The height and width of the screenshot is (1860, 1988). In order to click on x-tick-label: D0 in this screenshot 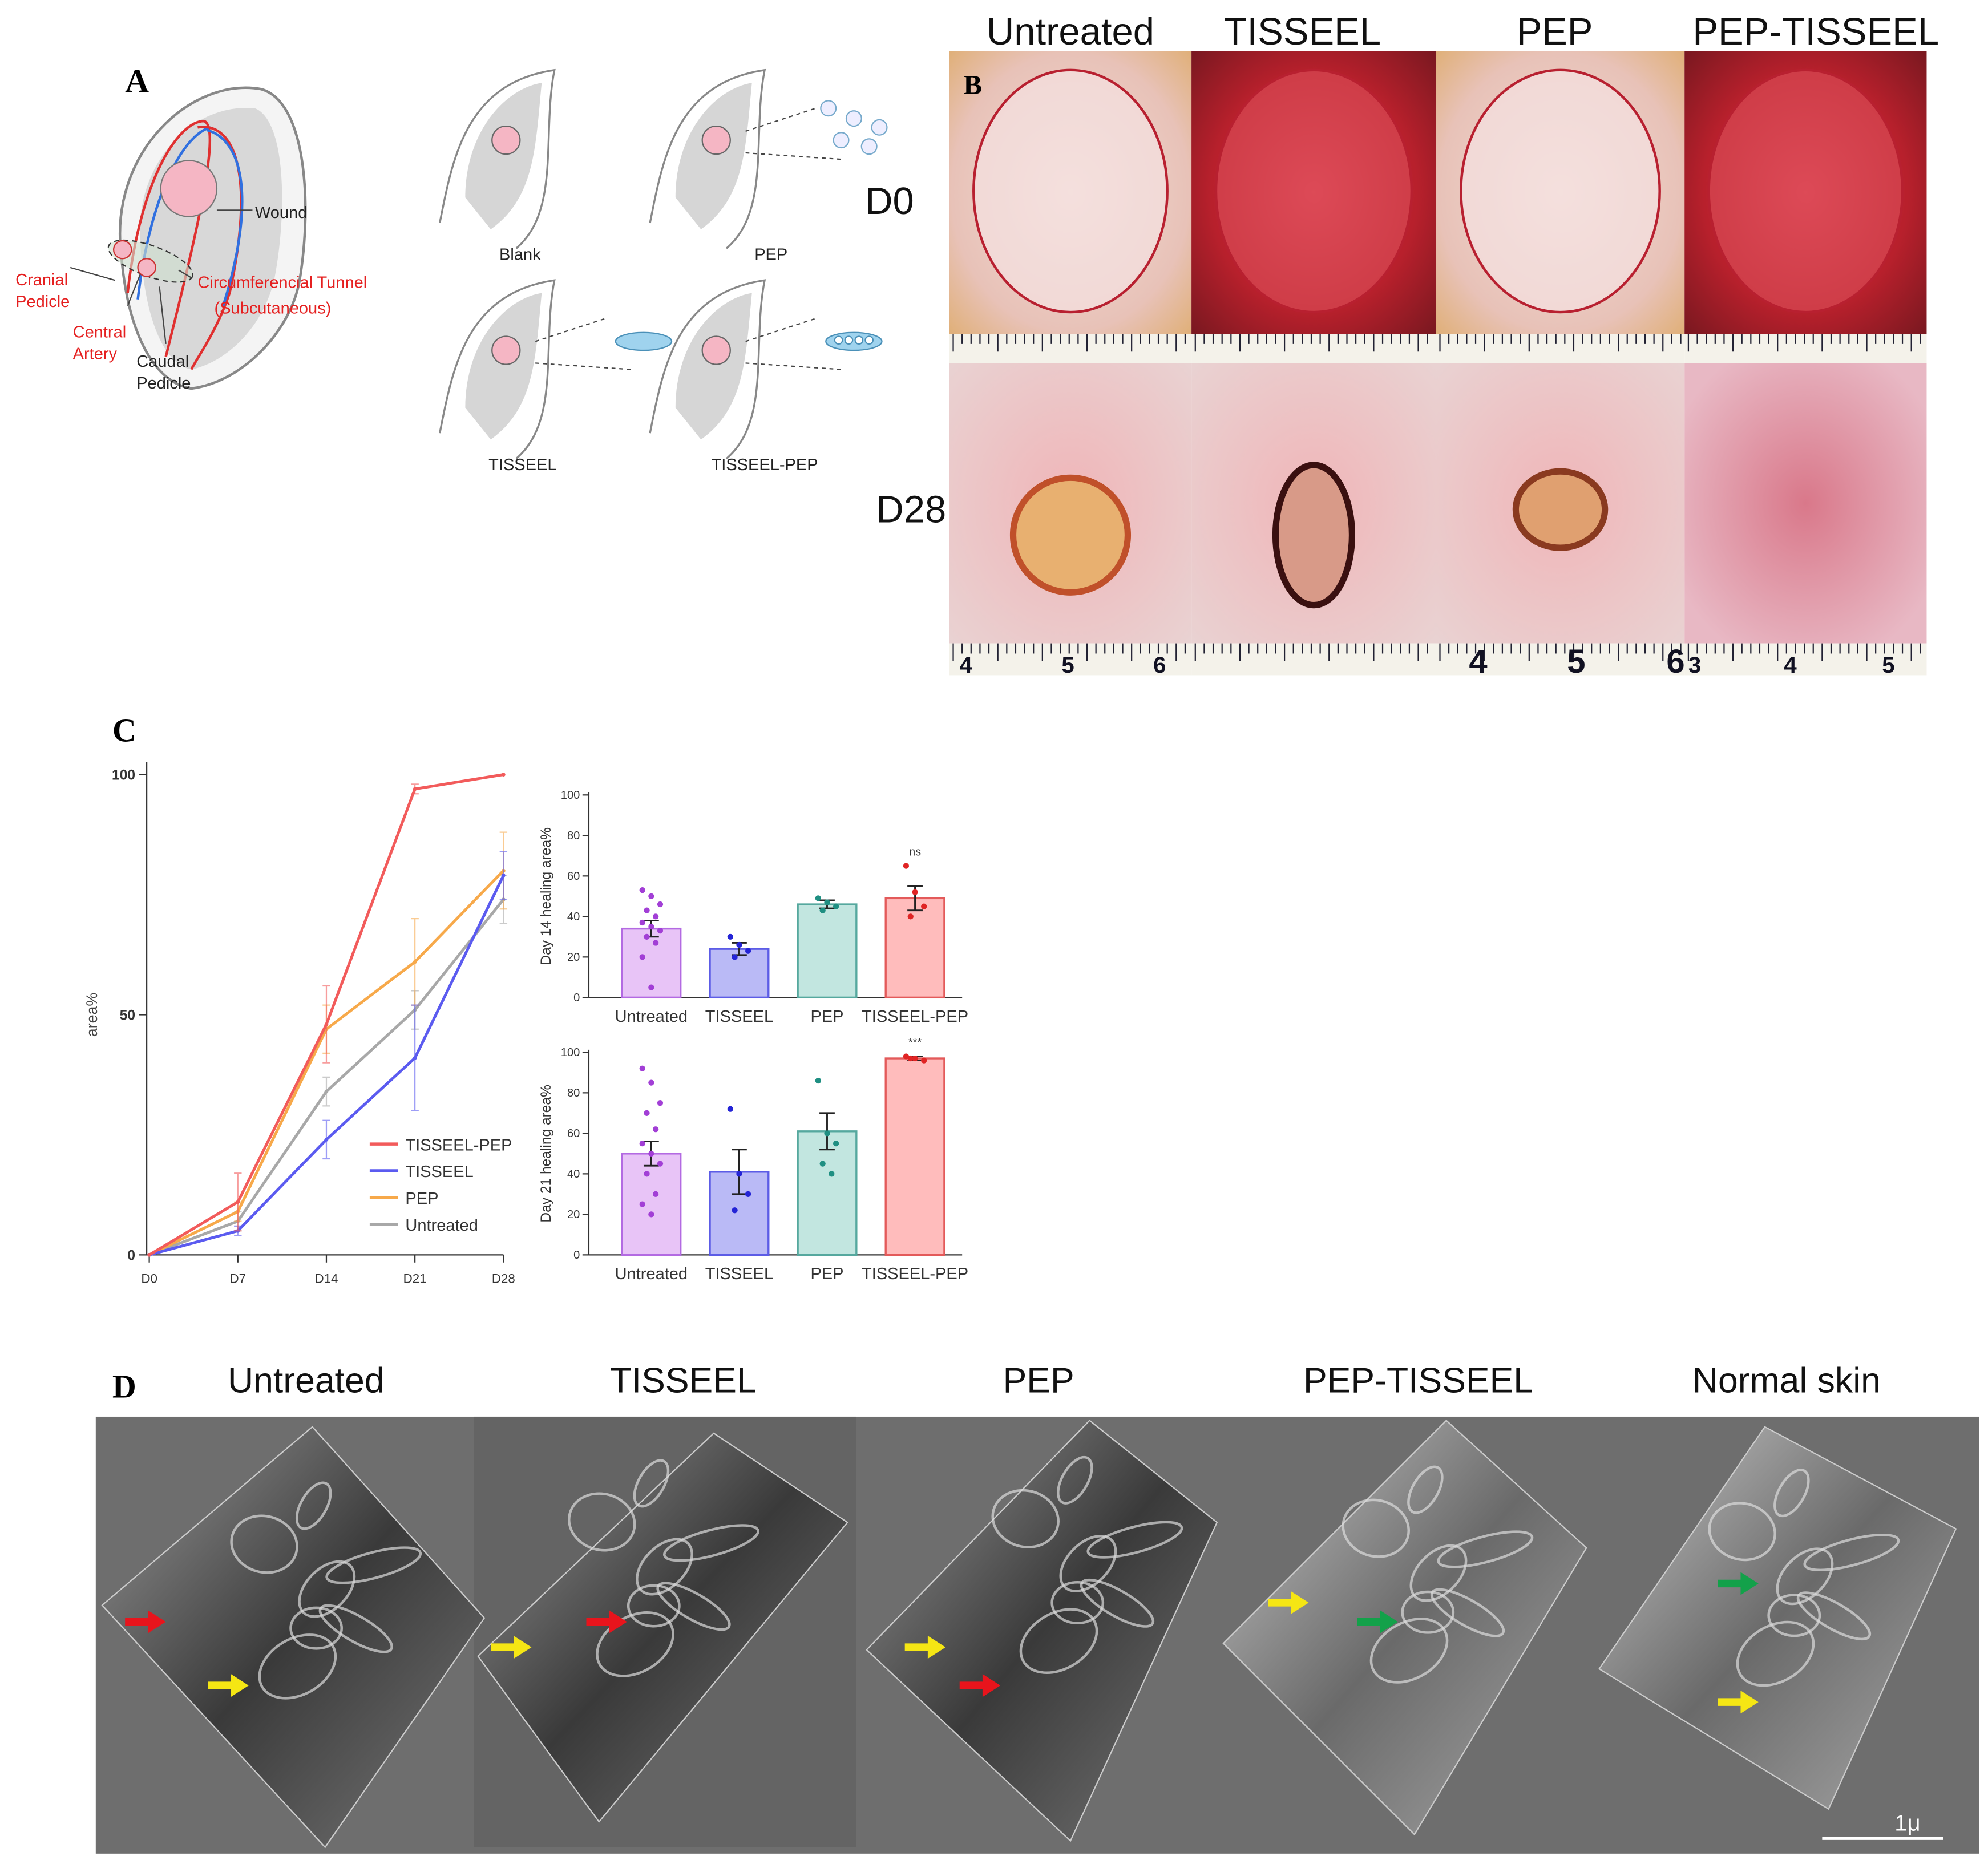, I will do `click(149, 1279)`.